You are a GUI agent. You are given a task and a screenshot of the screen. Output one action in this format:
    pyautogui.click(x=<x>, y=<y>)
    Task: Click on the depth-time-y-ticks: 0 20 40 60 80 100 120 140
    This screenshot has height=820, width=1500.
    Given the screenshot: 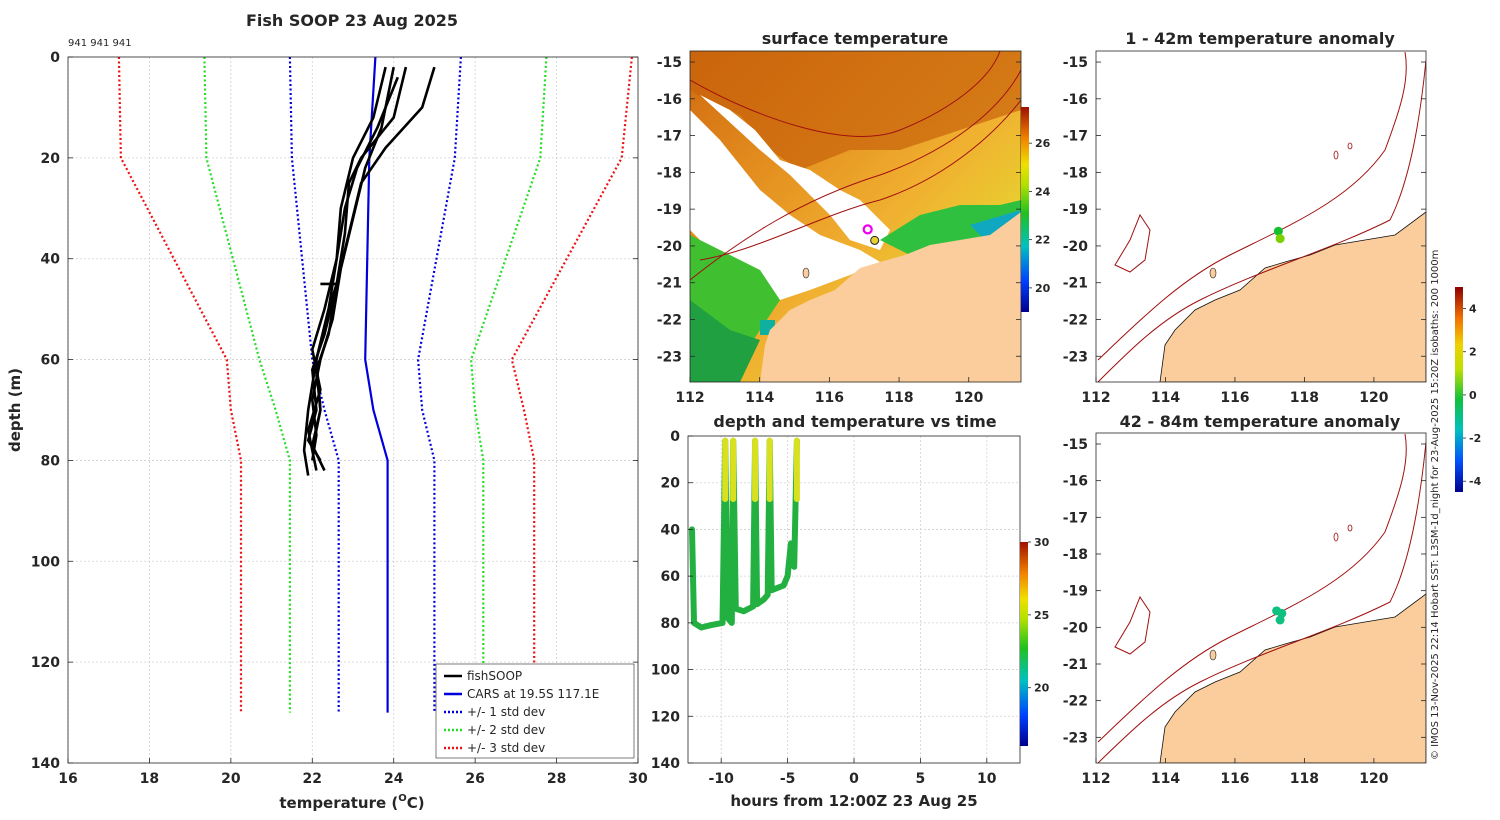 What is the action you would take?
    pyautogui.click(x=672, y=600)
    